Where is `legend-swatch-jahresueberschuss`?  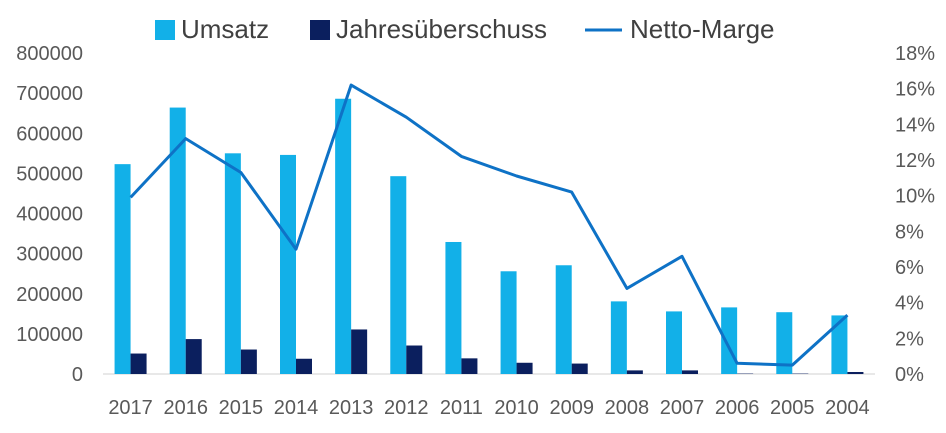 legend-swatch-jahresueberschuss is located at coordinates (320, 30).